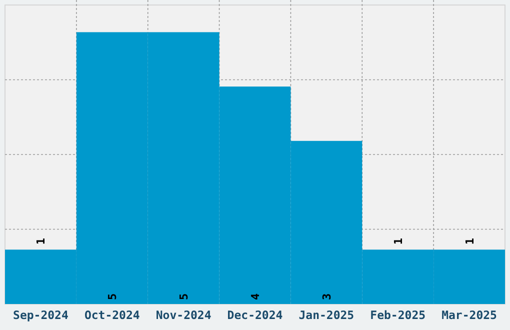 This screenshot has width=510, height=330. I want to click on data-label: 4, so click(255, 296).